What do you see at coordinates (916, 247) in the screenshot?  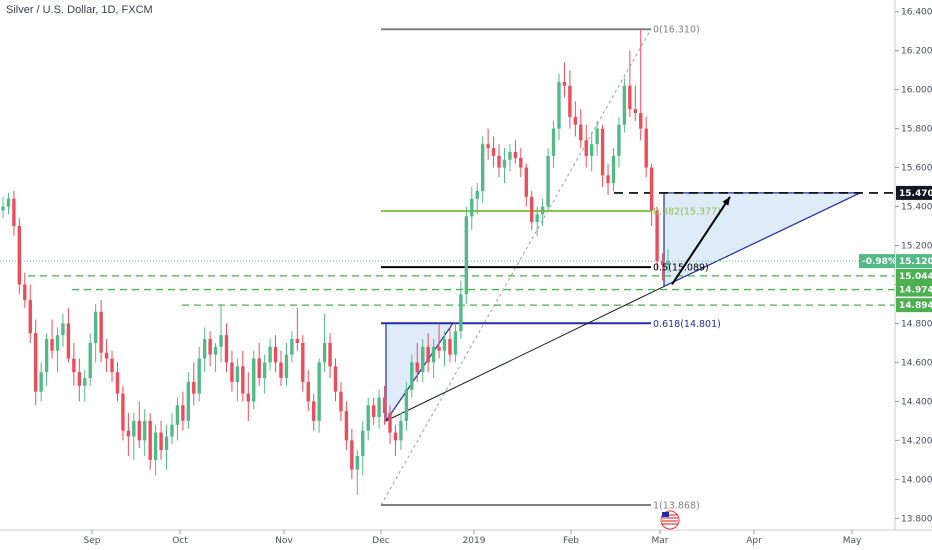 I see `y-tick-label: 15.200` at bounding box center [916, 247].